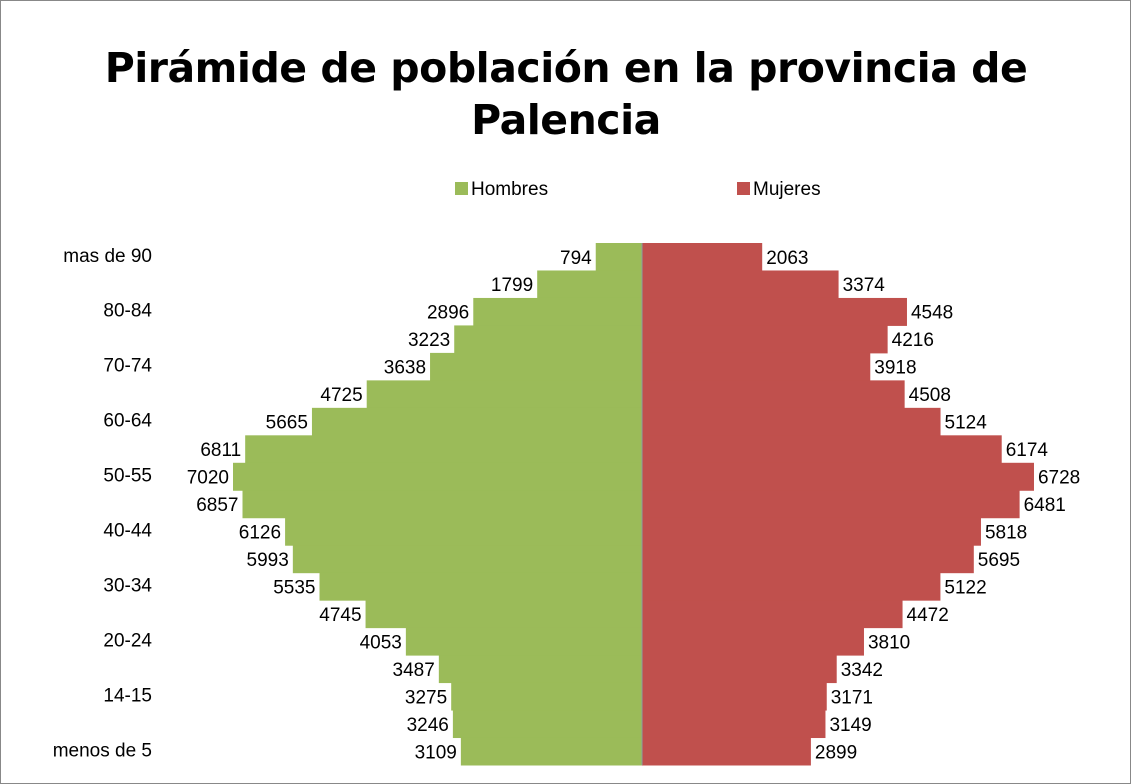 Image resolution: width=1131 pixels, height=784 pixels. Describe the element at coordinates (1059, 478) in the screenshot. I see `data-label: 6728` at that location.